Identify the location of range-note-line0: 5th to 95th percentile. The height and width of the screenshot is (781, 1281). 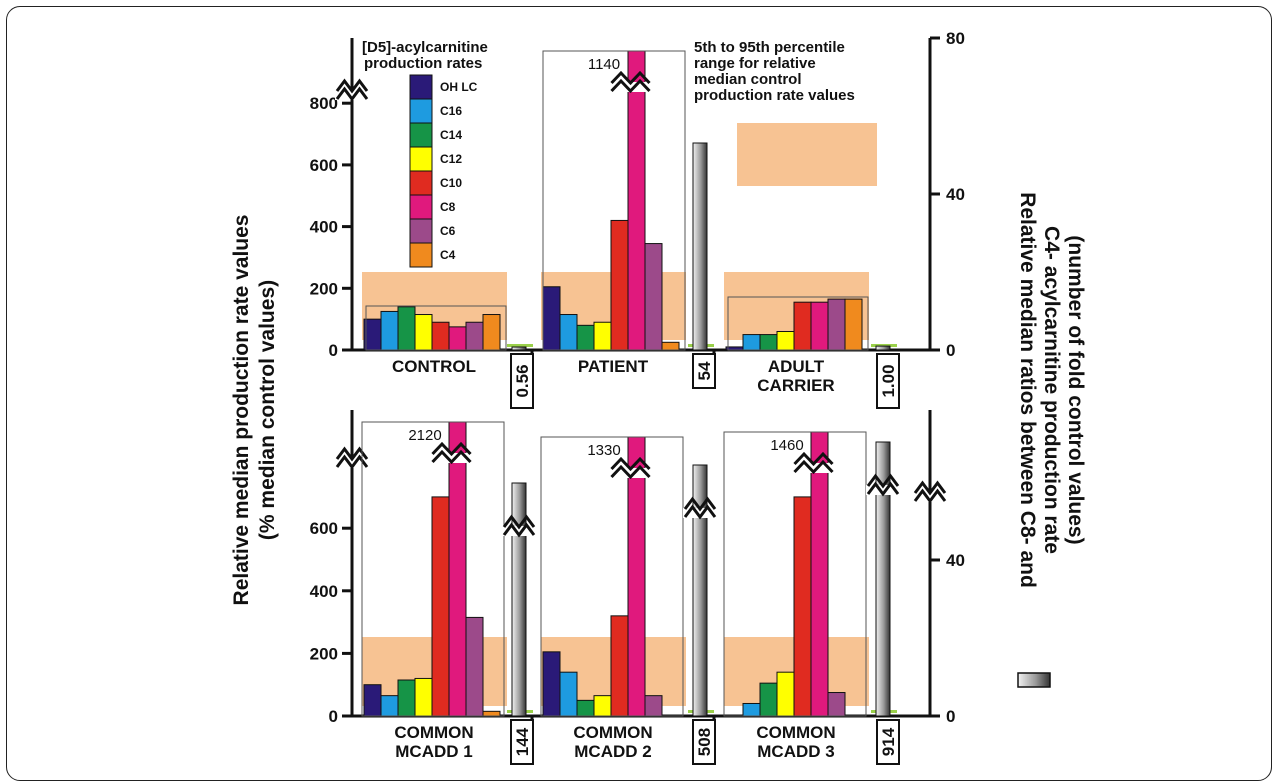
(769, 47).